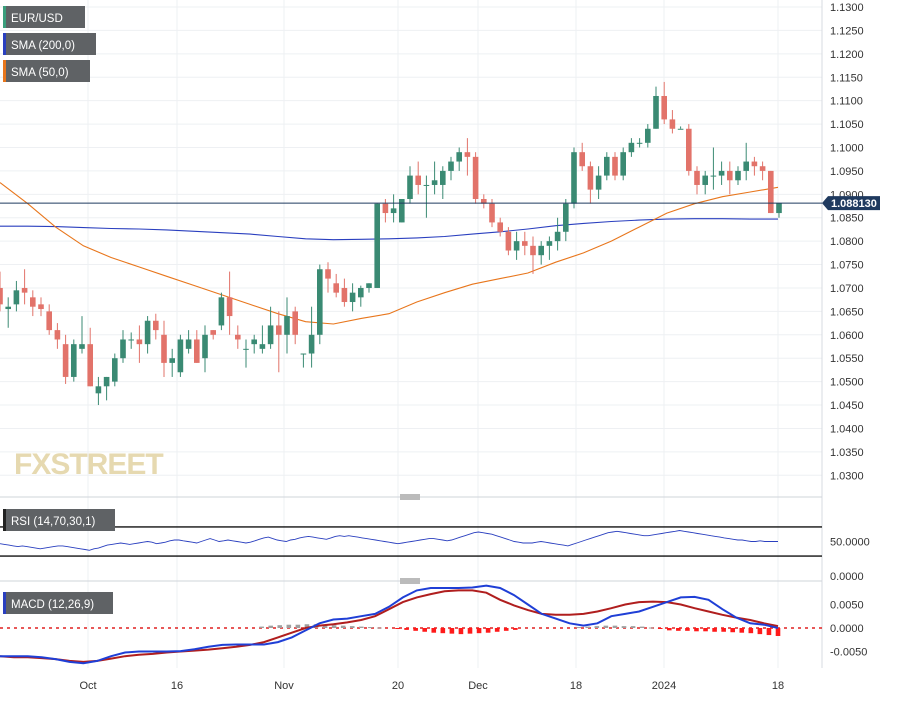 This screenshot has width=898, height=702. What do you see at coordinates (847, 8) in the screenshot?
I see `price-tick-label: 1.1300` at bounding box center [847, 8].